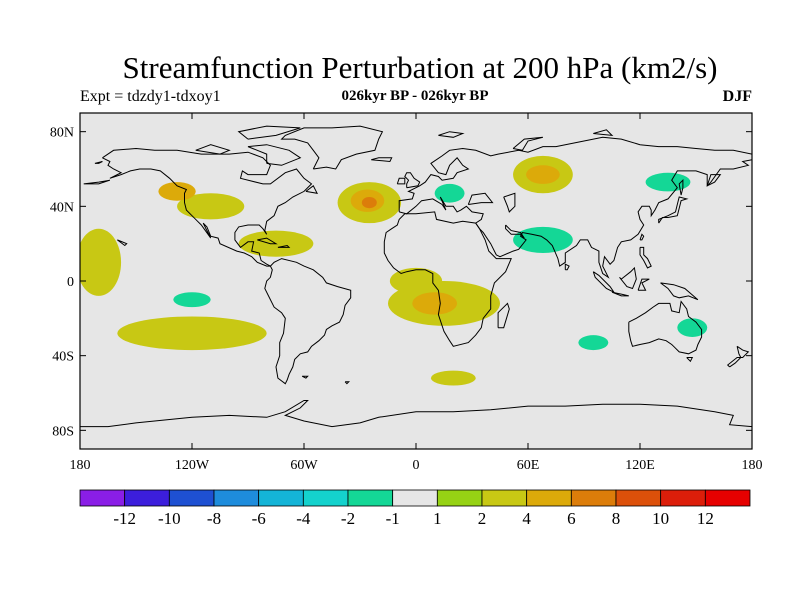 This screenshot has width=800, height=600. Describe the element at coordinates (341, 396) in the screenshot. I see `contour-region-southern-ocean` at that location.